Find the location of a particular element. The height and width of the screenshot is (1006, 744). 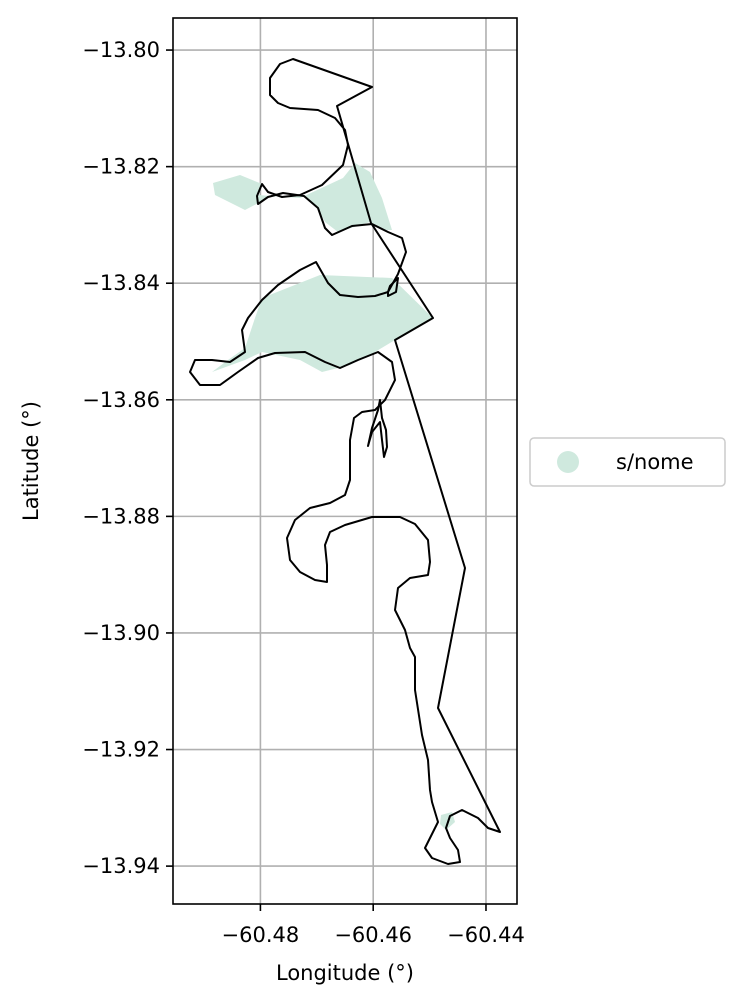

x-axis-label: Longitude (°) is located at coordinates (345, 973).